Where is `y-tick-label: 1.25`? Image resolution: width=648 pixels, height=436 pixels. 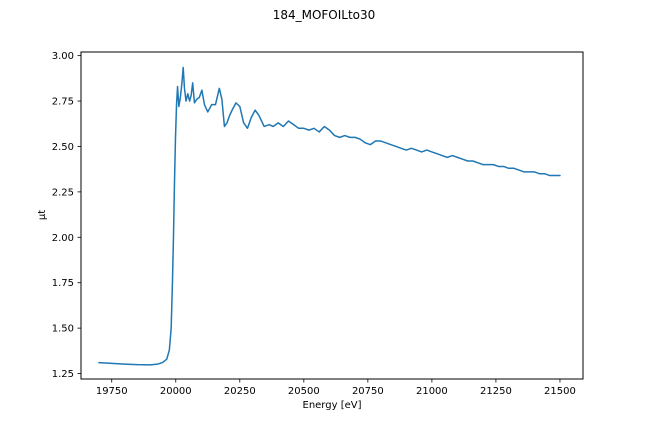
y-tick-label: 1.25 is located at coordinates (63, 374).